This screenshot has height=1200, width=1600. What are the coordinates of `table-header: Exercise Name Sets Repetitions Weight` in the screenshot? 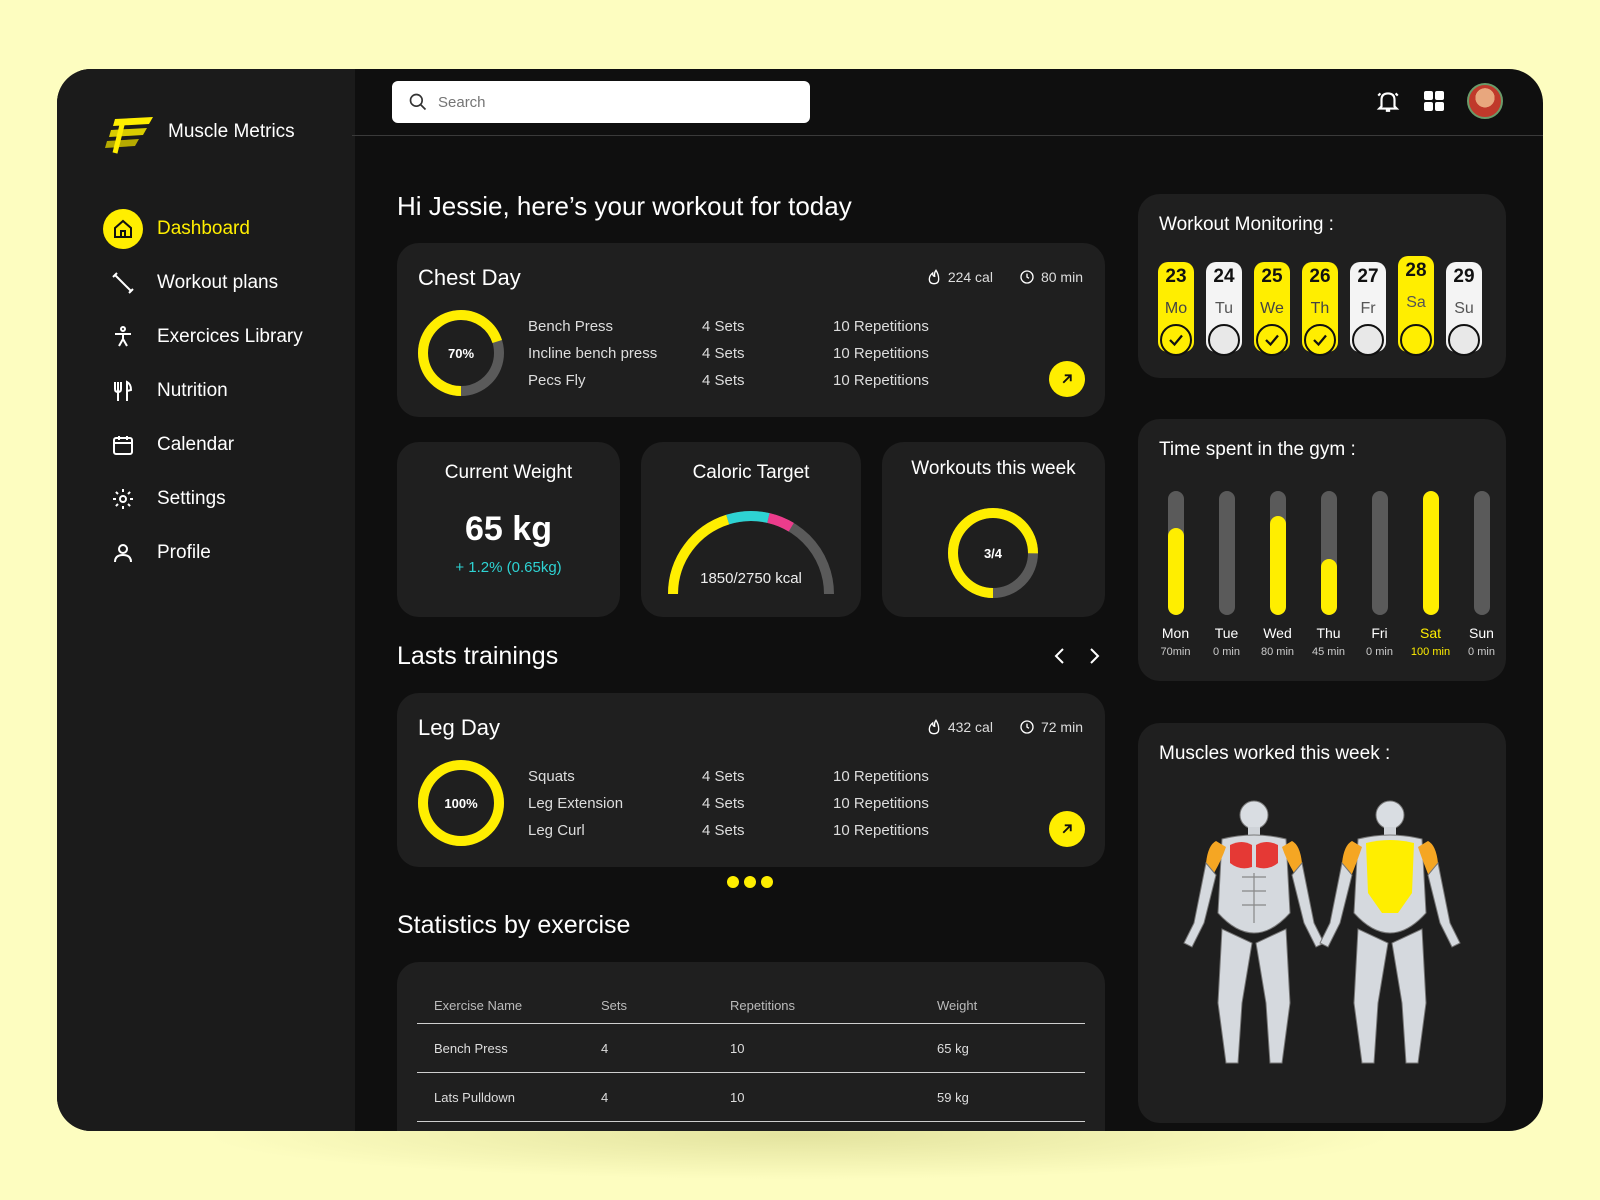 It's located at (751, 1006).